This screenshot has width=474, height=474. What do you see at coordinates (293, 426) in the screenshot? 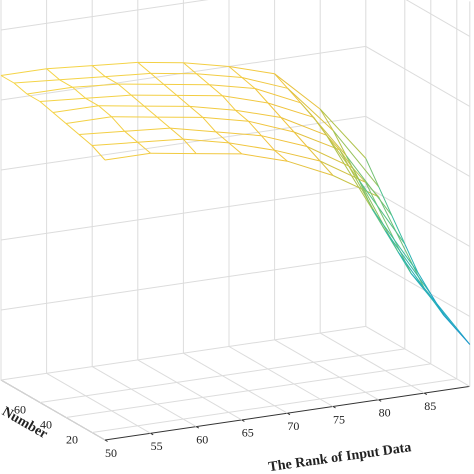
I see `x-tick-label: 70` at bounding box center [293, 426].